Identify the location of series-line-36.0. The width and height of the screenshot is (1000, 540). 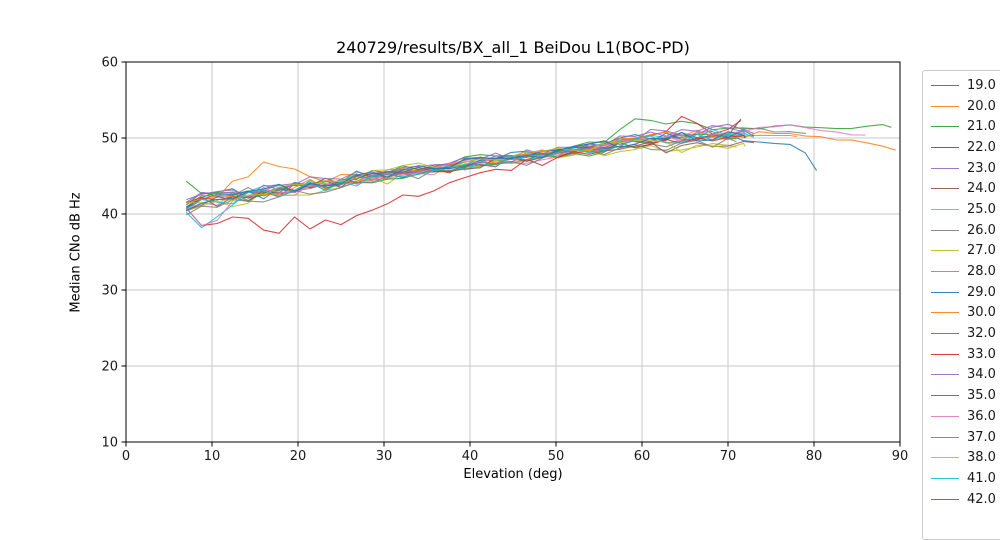
(525, 175).